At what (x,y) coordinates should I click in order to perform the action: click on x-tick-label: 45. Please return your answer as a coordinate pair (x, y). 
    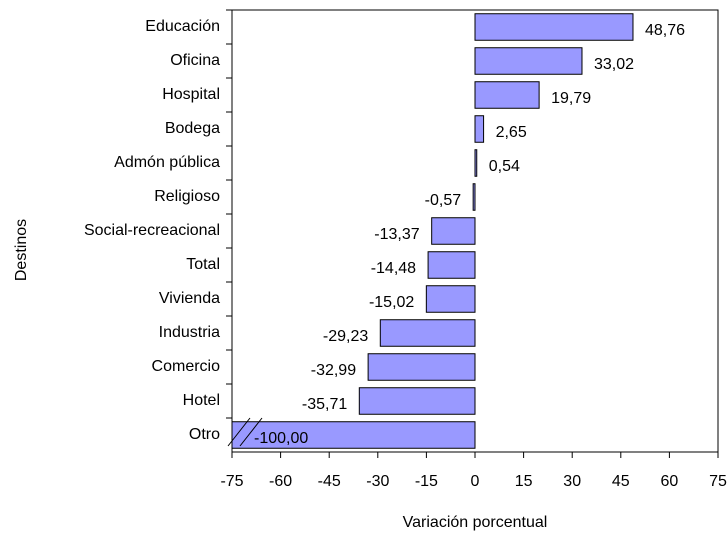
    Looking at the image, I should click on (621, 481).